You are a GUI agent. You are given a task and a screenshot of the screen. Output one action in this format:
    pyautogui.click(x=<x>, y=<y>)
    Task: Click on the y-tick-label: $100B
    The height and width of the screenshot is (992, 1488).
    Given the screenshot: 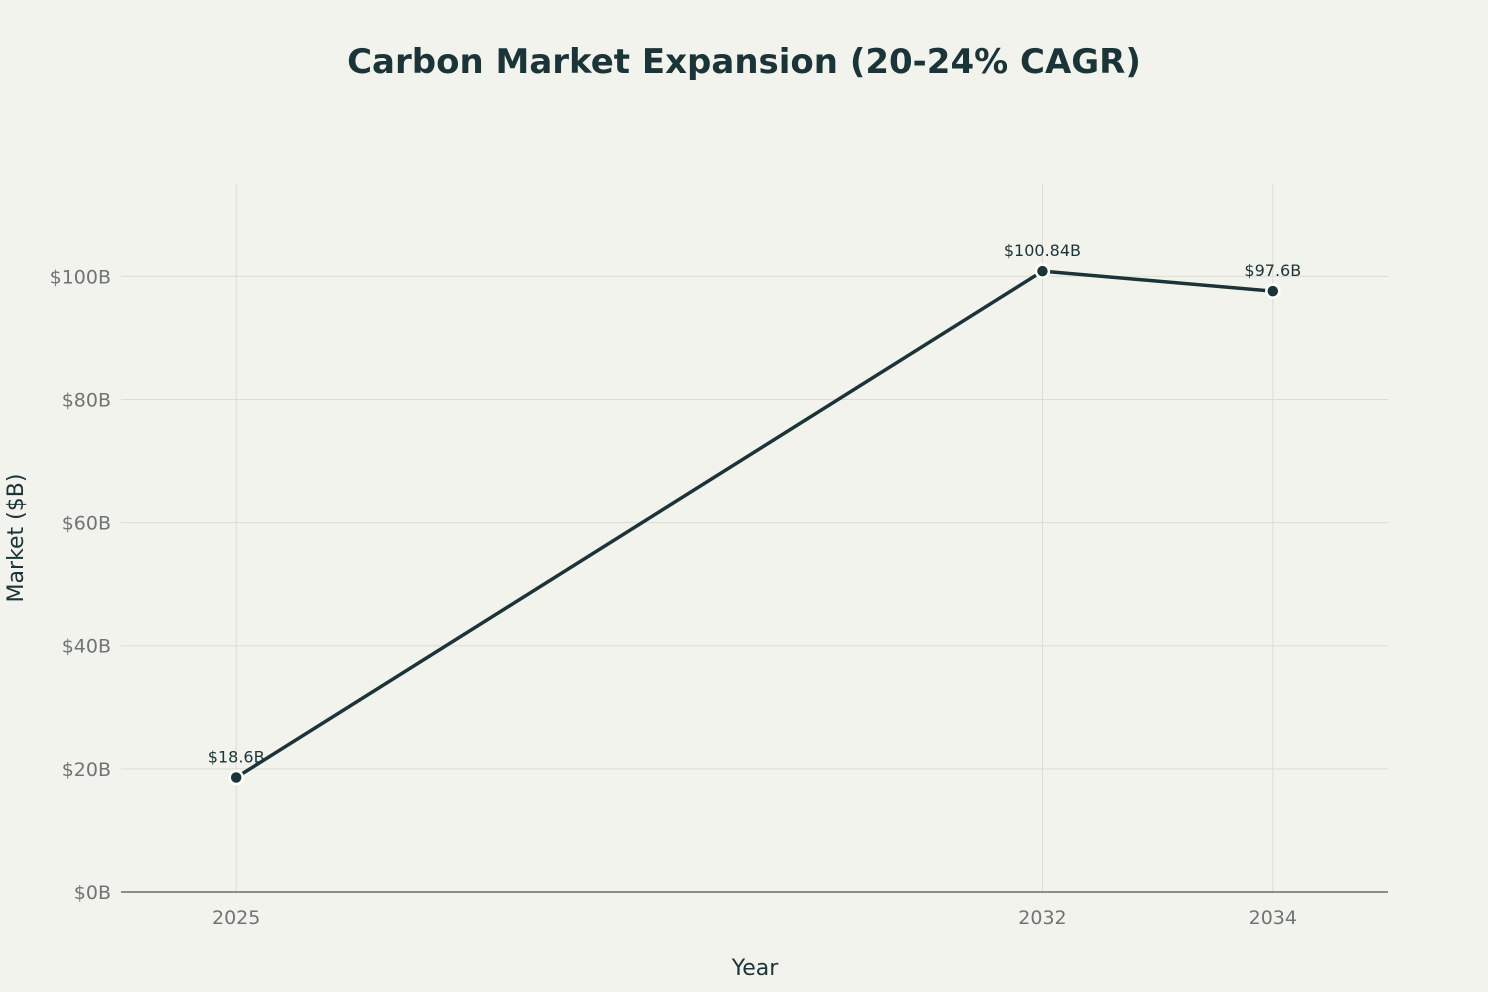 What is the action you would take?
    pyautogui.click(x=80, y=277)
    